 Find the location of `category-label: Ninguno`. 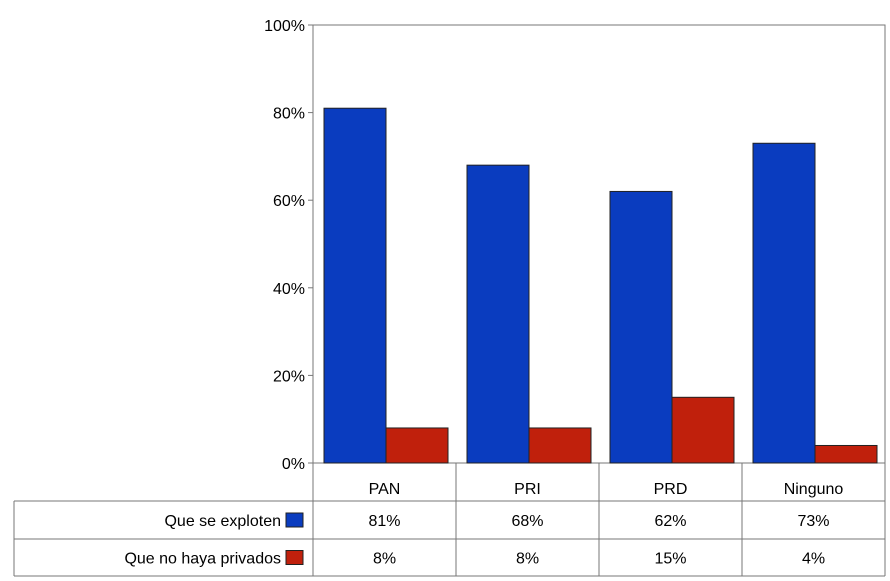

category-label: Ninguno is located at coordinates (814, 489).